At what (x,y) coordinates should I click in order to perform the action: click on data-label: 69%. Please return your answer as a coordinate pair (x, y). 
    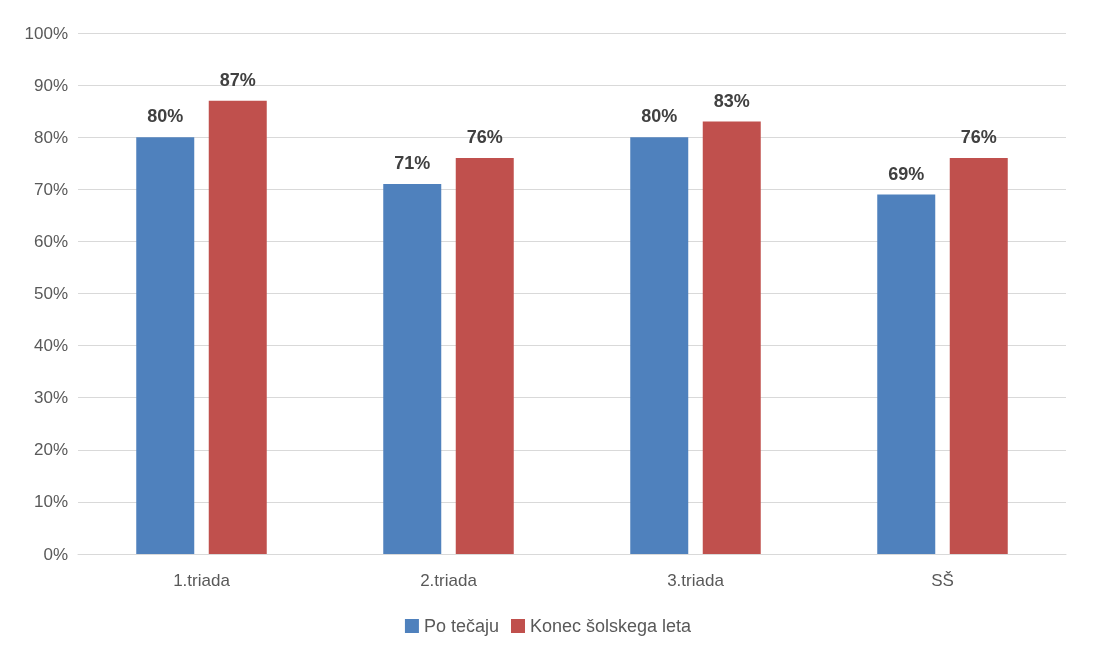
    Looking at the image, I should click on (906, 173).